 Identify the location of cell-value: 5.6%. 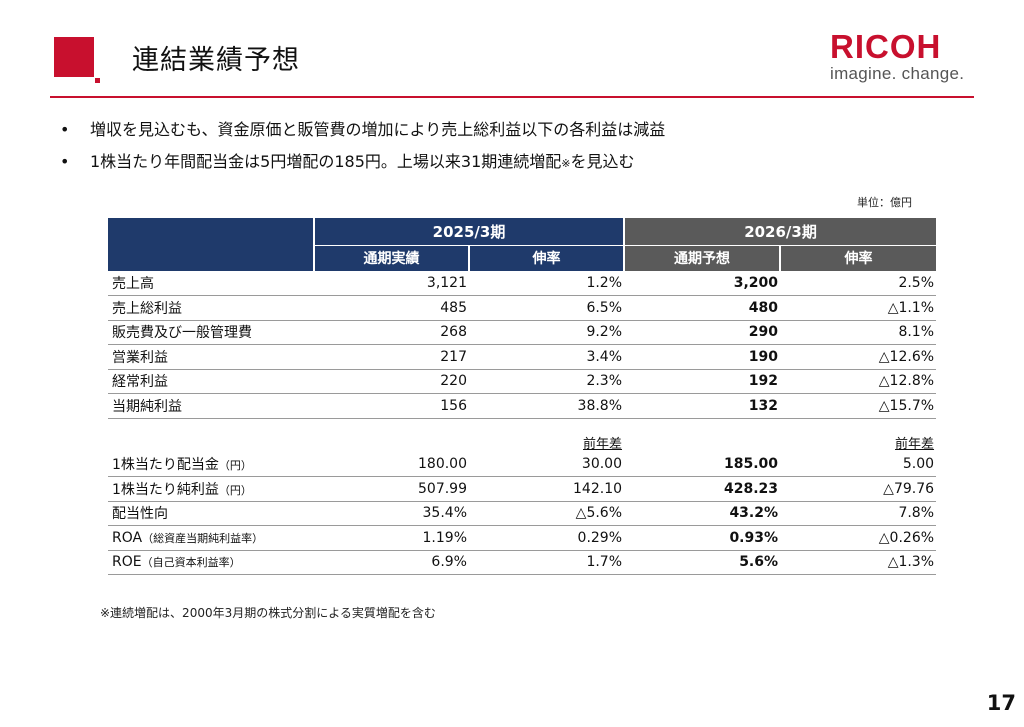
(702, 562).